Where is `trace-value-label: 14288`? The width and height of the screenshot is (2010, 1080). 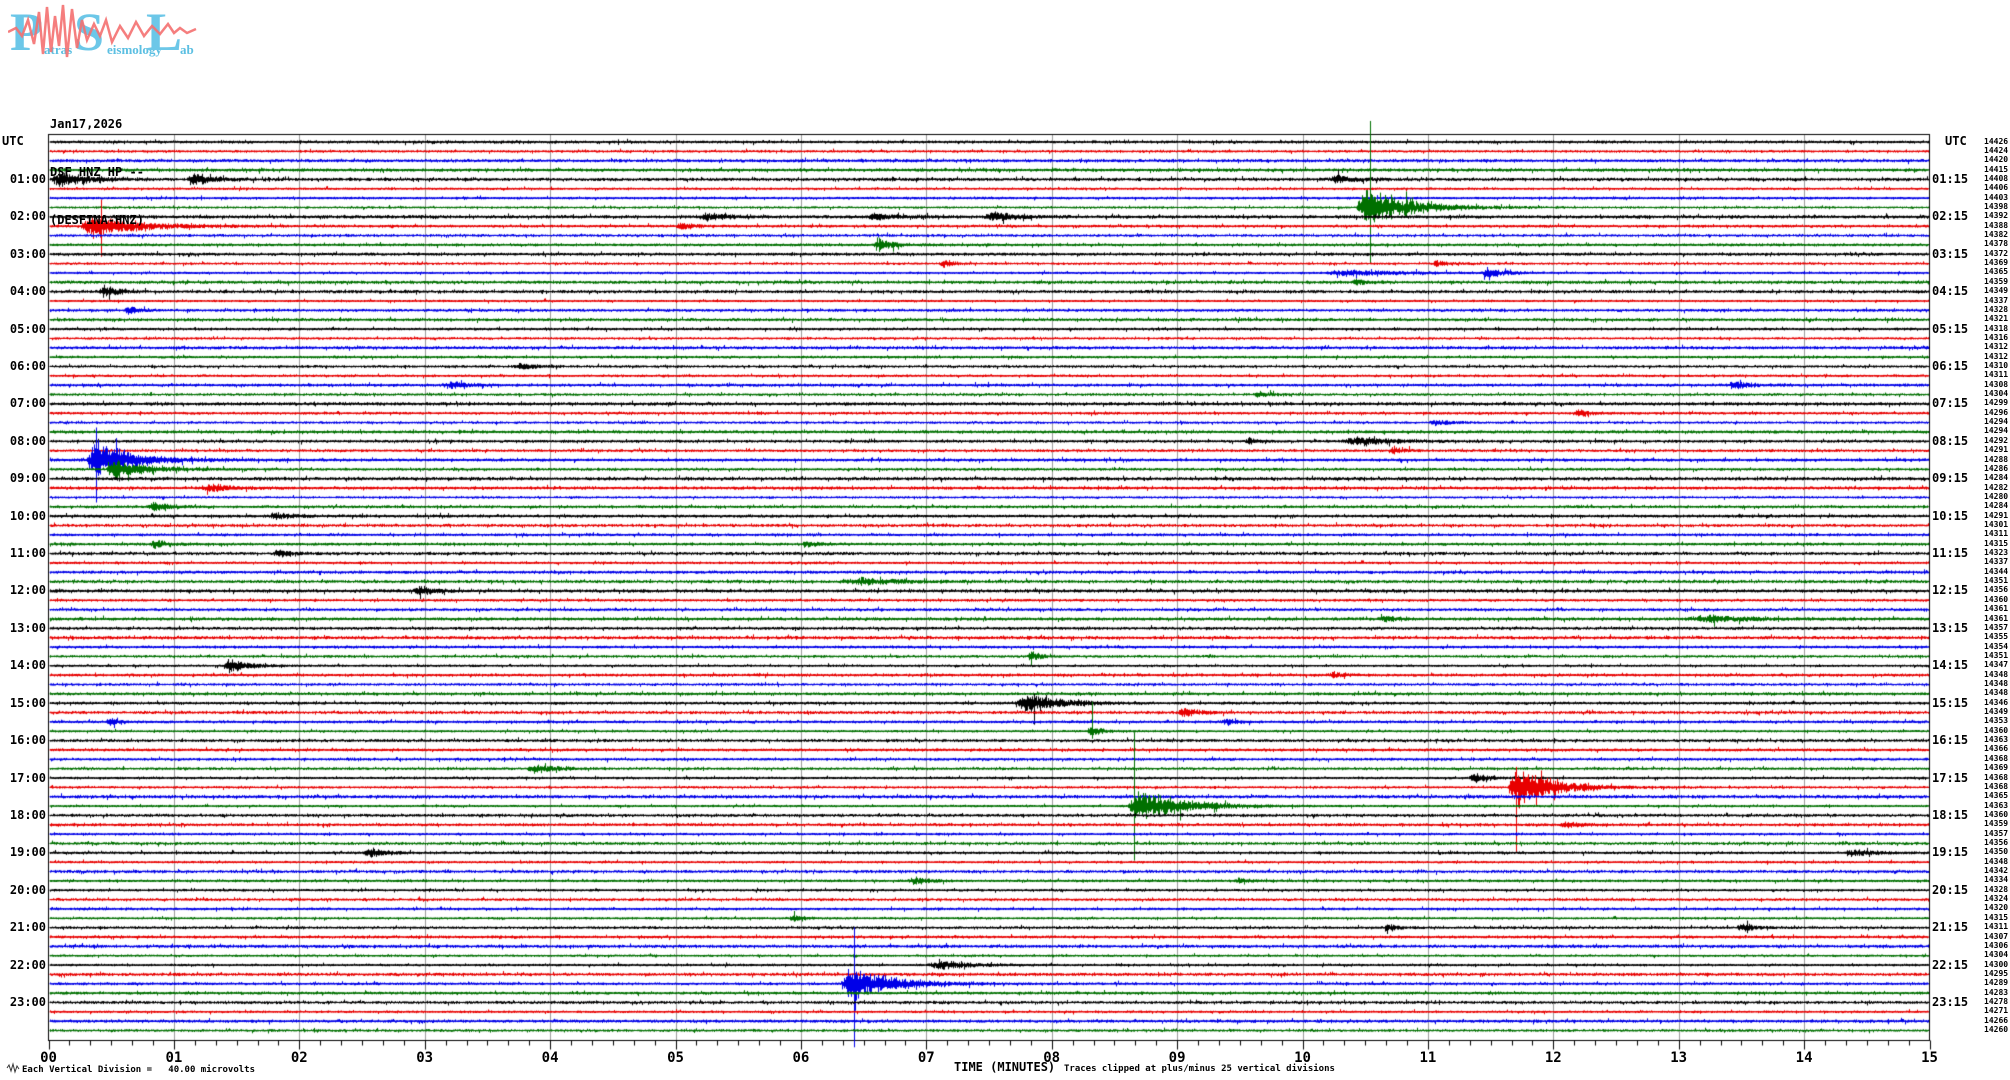 trace-value-label: 14288 is located at coordinates (1996, 459).